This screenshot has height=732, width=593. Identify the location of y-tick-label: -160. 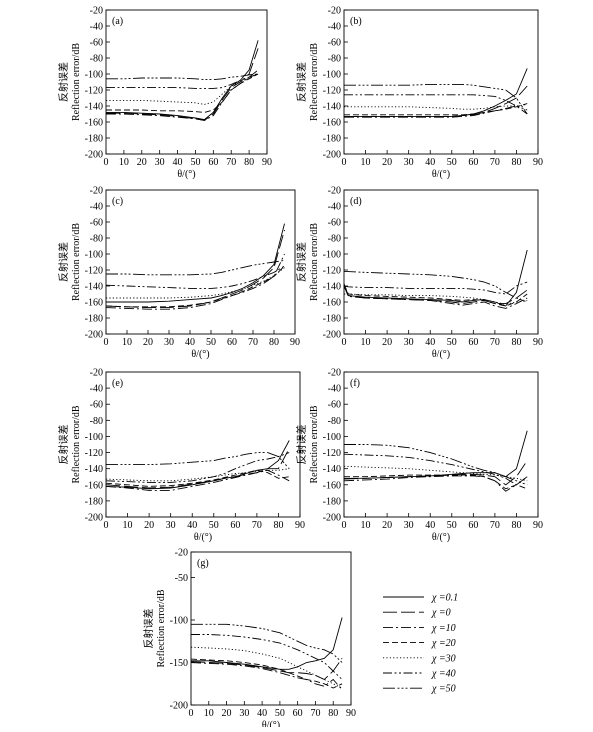
(94, 123).